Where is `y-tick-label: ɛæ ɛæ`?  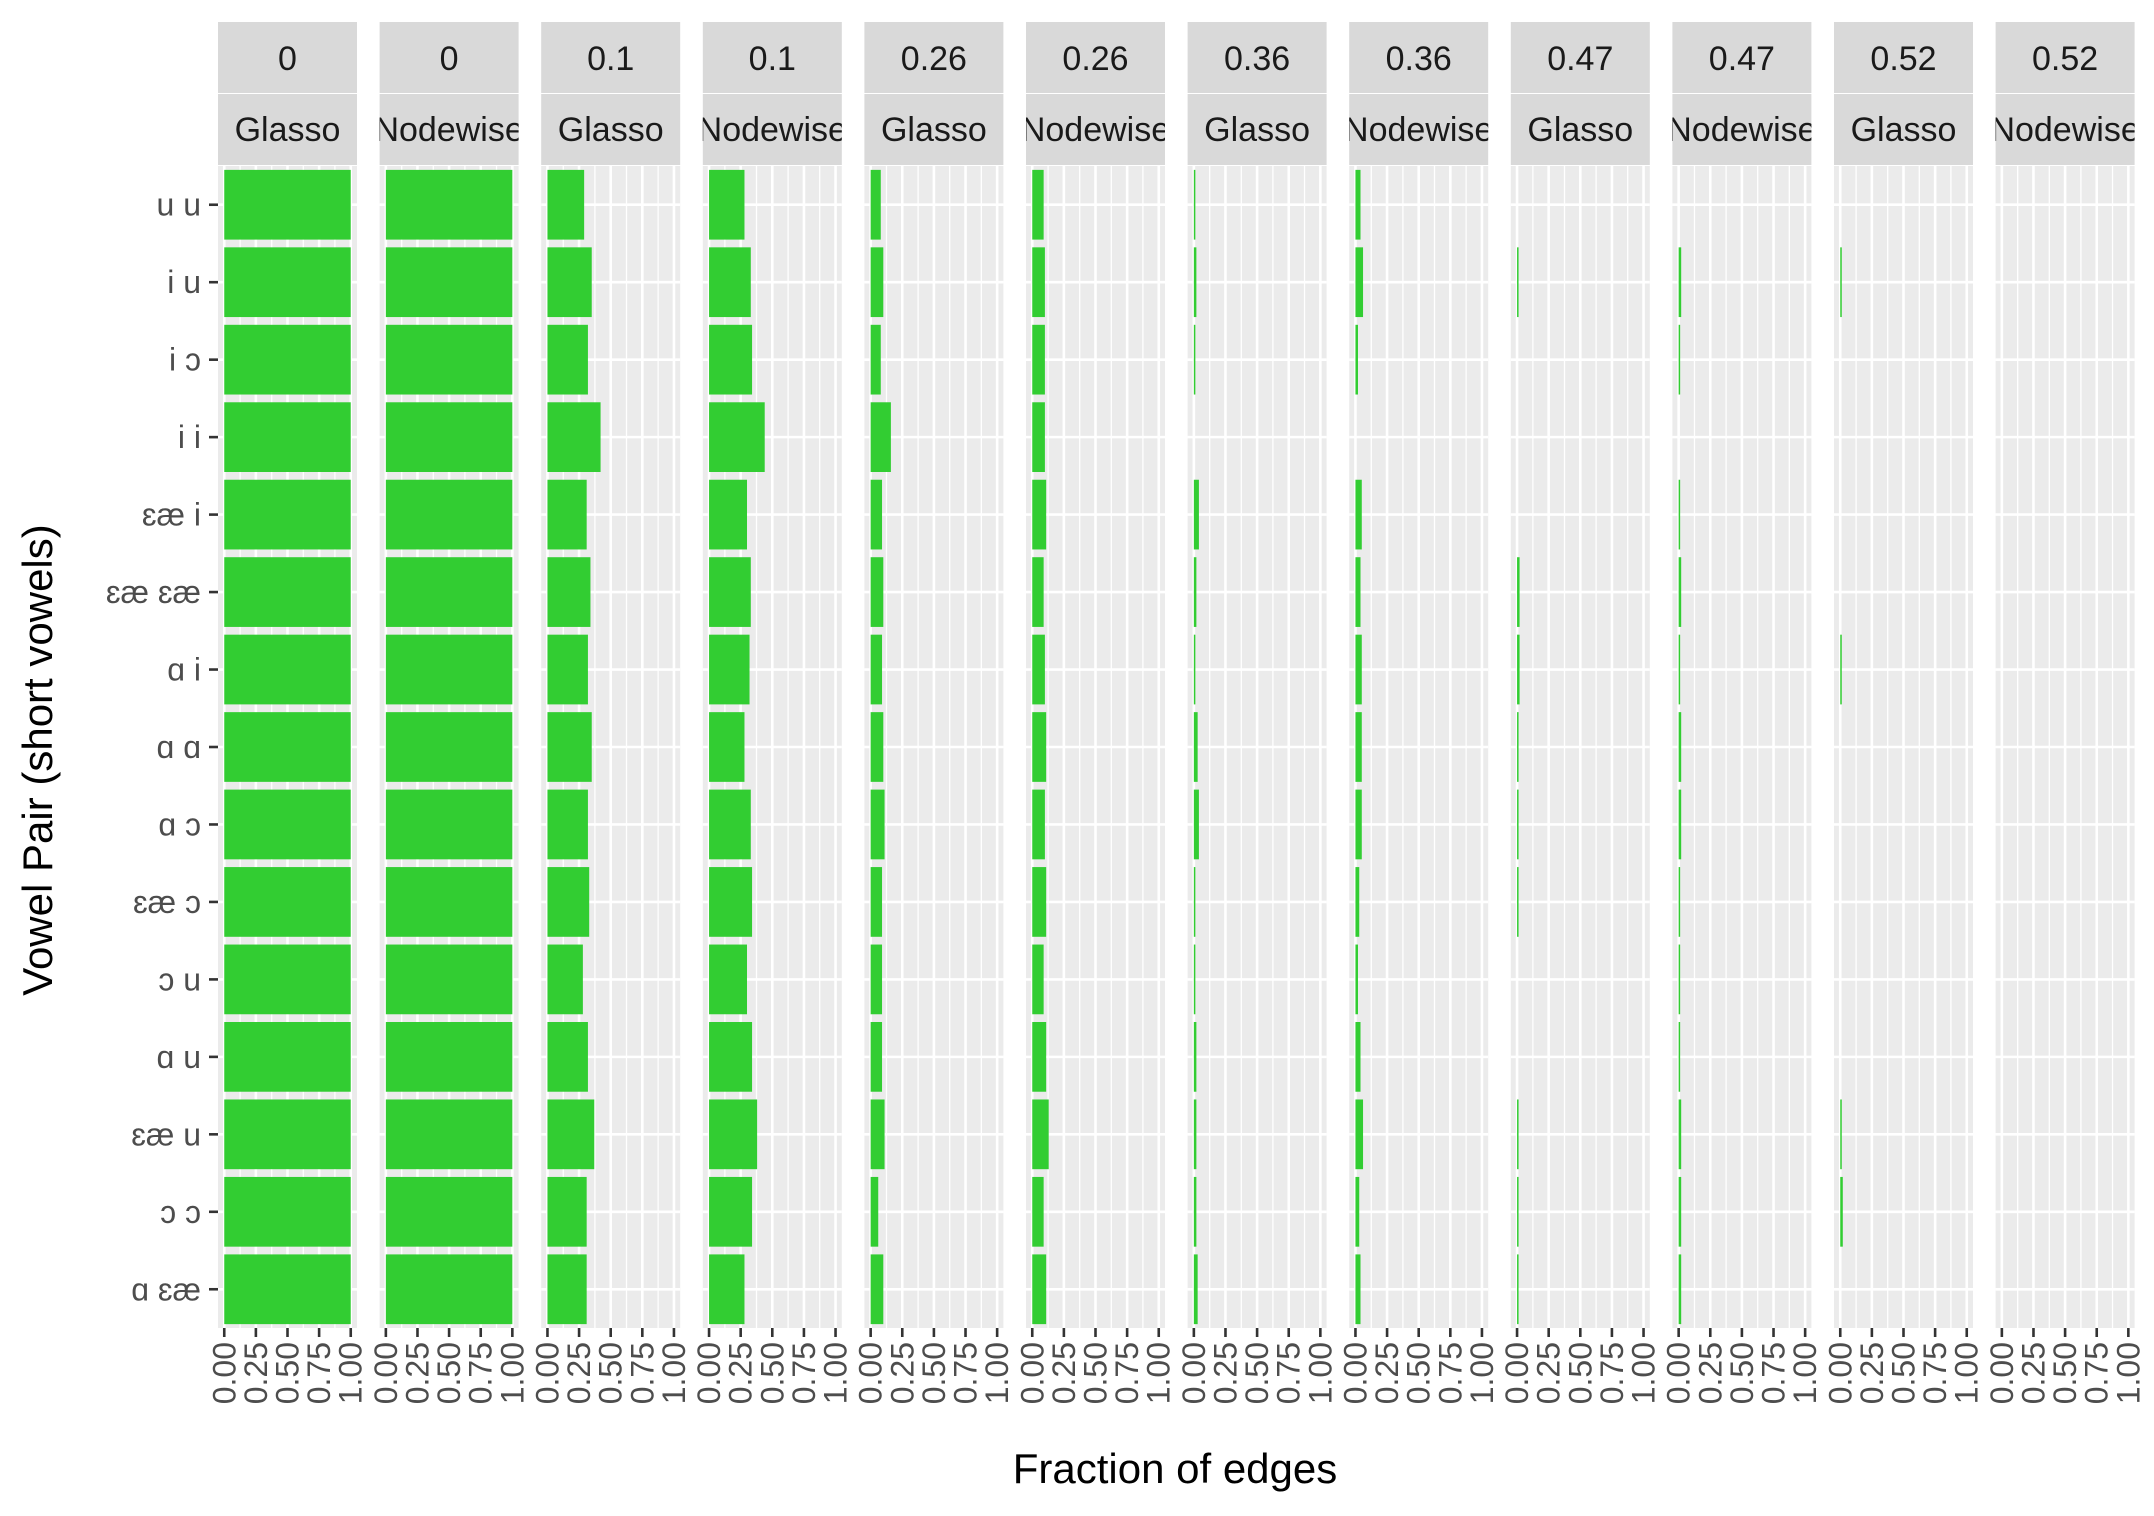
y-tick-label: ɛæ ɛæ is located at coordinates (153, 592).